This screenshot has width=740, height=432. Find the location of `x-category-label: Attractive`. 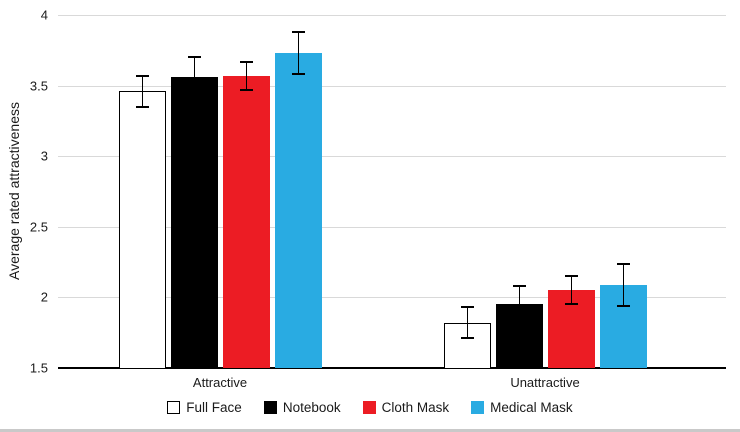

x-category-label: Attractive is located at coordinates (220, 382).